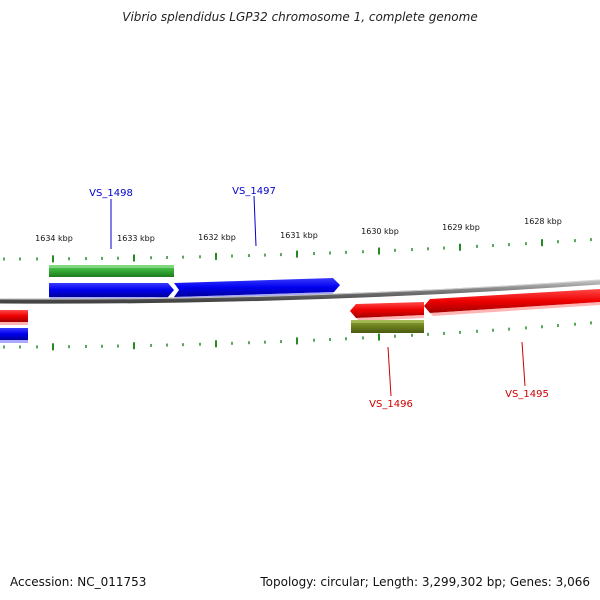 The image size is (600, 600). Describe the element at coordinates (136, 238) in the screenshot. I see `tick-label-1633: 1633 kbp` at that location.